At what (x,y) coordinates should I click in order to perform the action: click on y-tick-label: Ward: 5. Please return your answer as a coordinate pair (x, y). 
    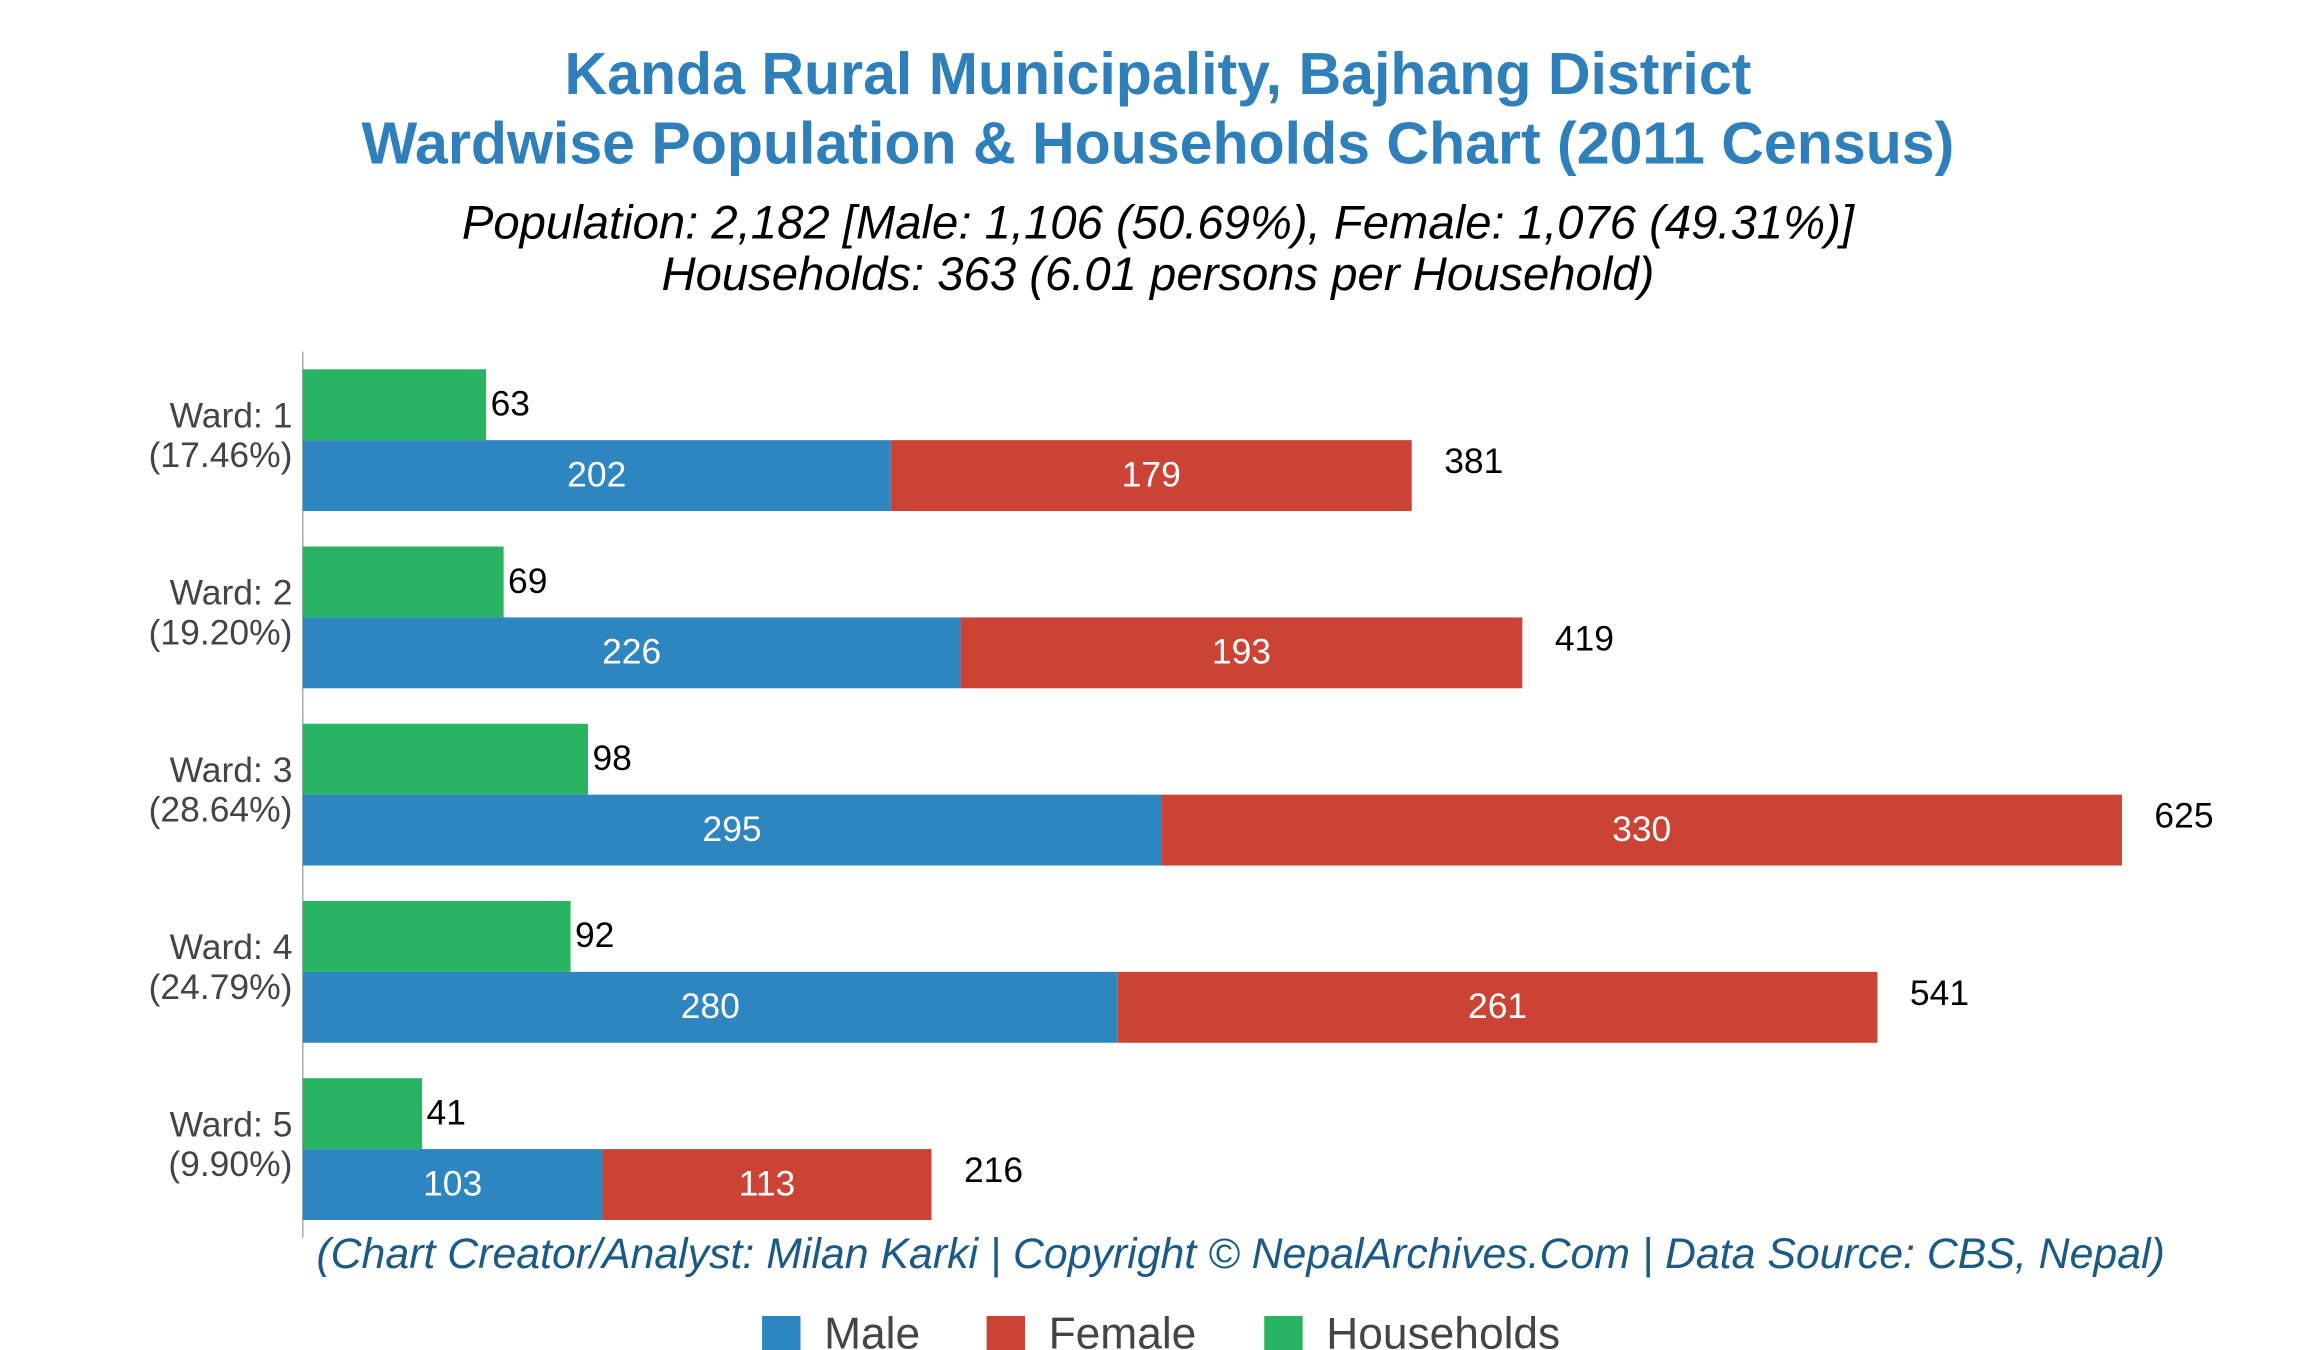
    Looking at the image, I should click on (231, 1124).